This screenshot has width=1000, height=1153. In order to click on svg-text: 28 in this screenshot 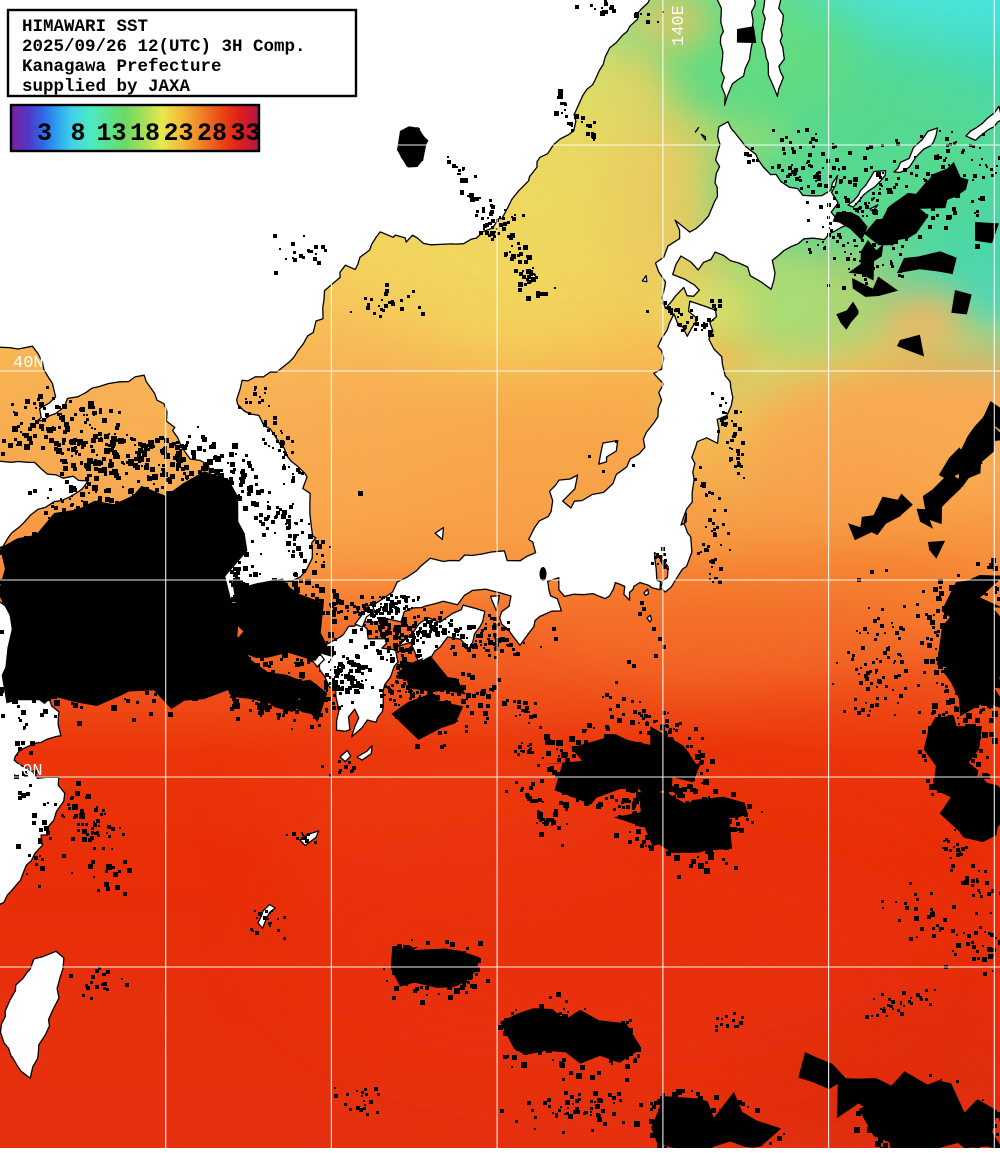, I will do `click(212, 133)`.